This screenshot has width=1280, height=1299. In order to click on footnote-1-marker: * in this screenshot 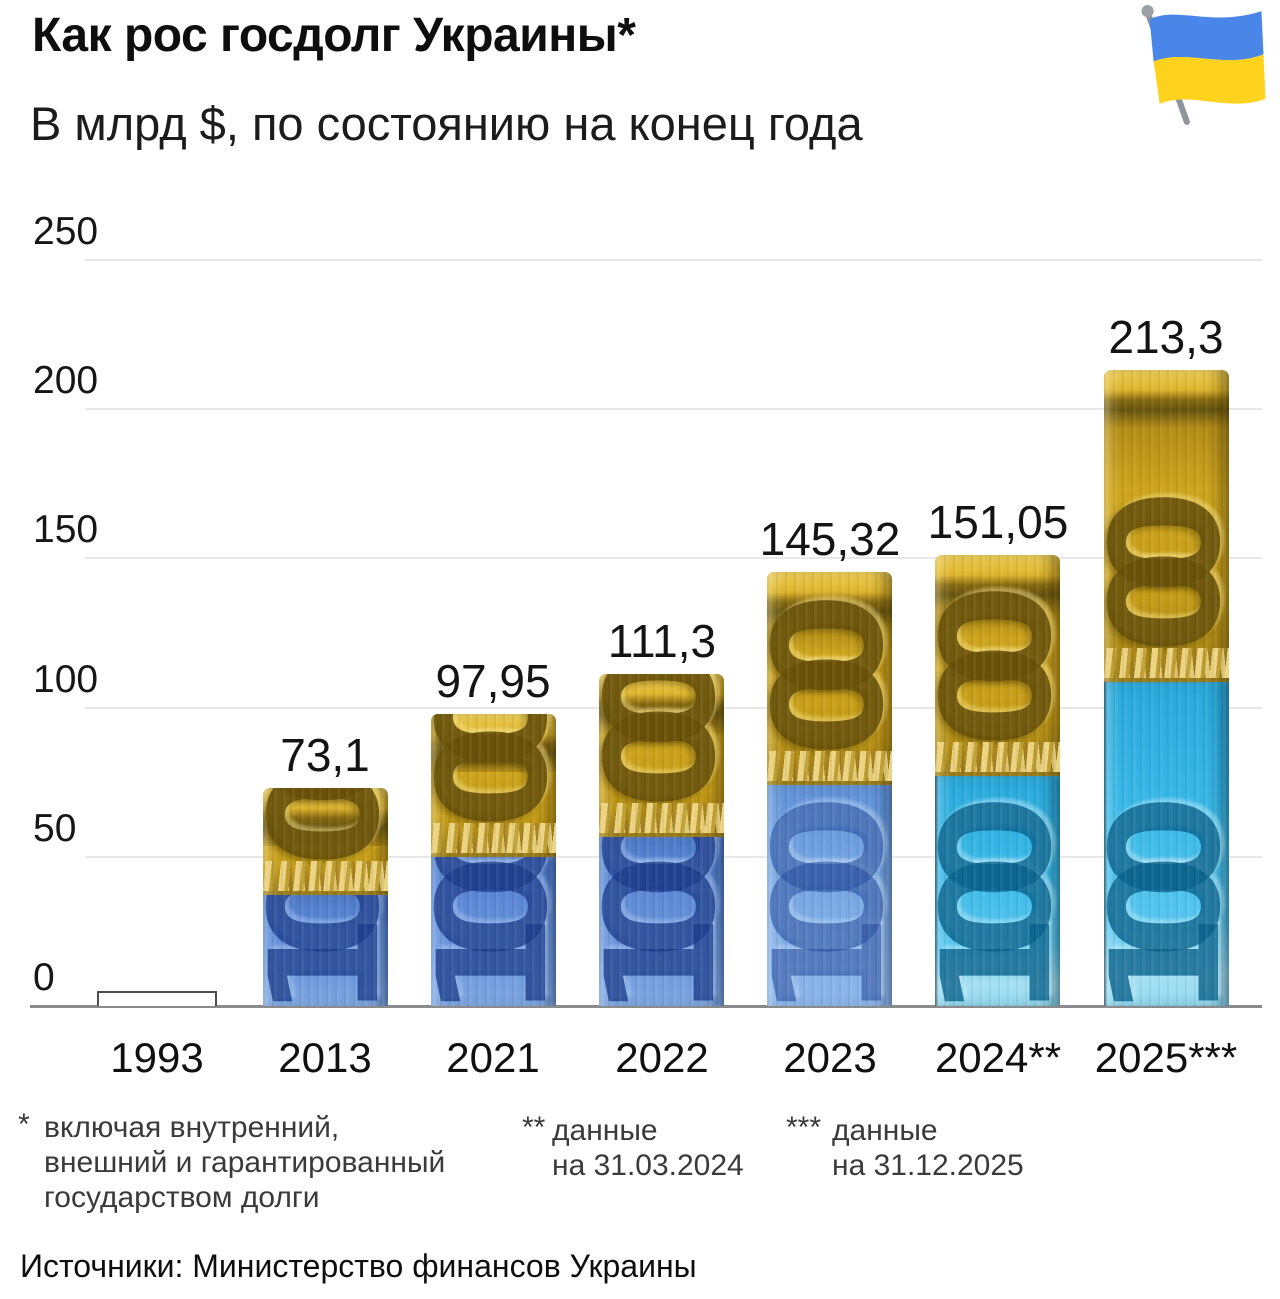, I will do `click(24, 1124)`.